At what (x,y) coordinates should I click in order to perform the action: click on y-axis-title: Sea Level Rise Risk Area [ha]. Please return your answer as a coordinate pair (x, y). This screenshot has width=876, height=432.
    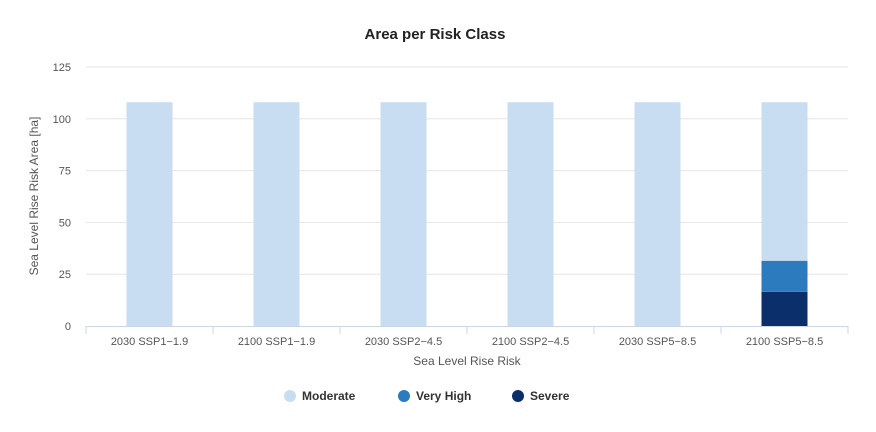
    Looking at the image, I should click on (34, 196).